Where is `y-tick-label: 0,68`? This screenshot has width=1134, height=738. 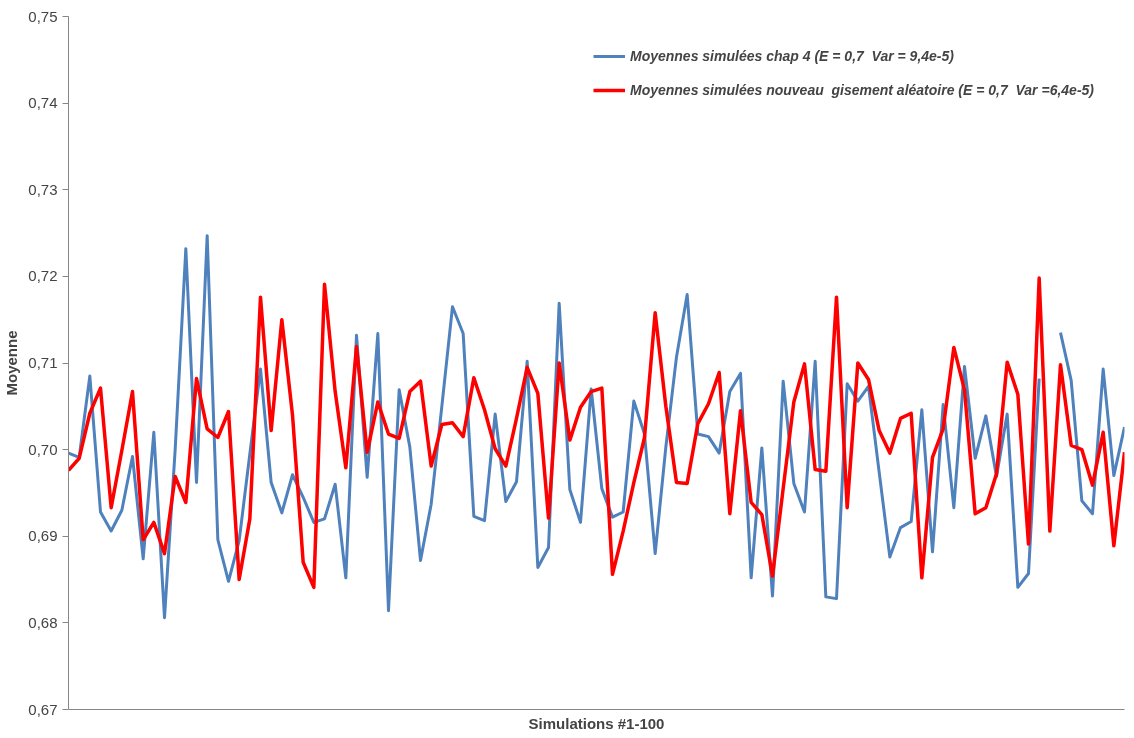 y-tick-label: 0,68 is located at coordinates (43, 622).